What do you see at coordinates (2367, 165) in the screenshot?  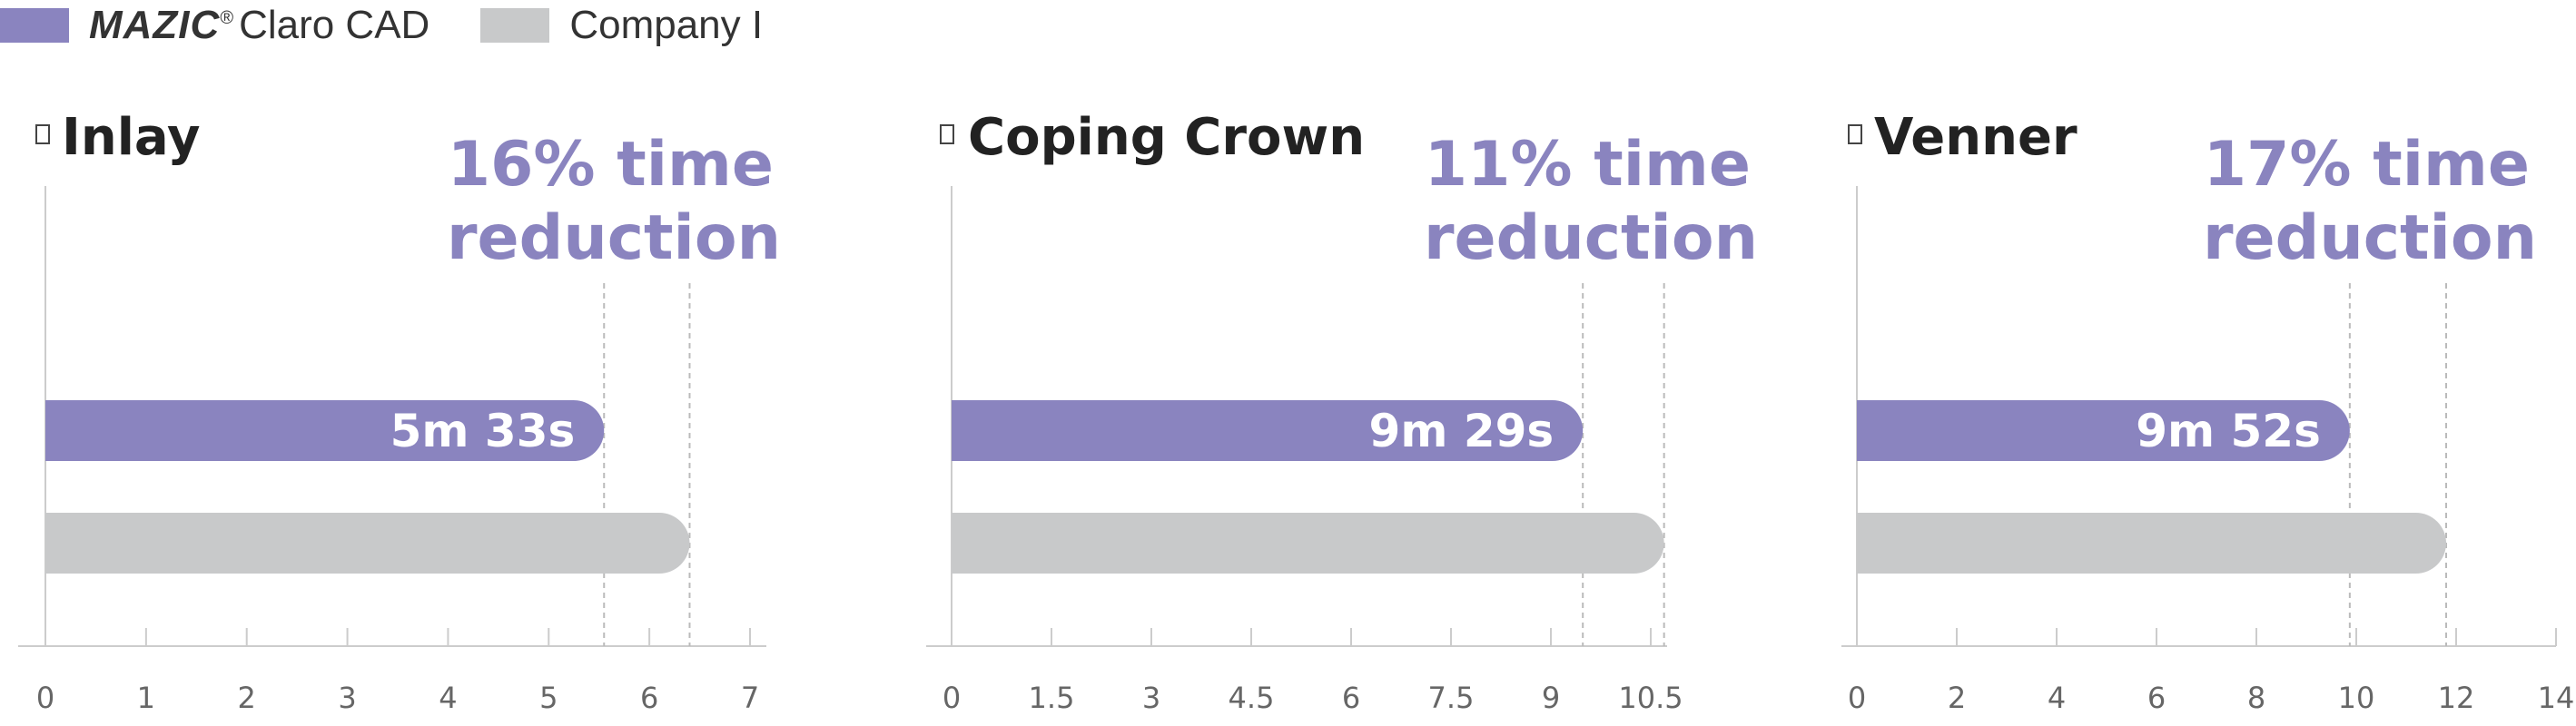 I see `reduction-annotation-line-1: 17% time` at bounding box center [2367, 165].